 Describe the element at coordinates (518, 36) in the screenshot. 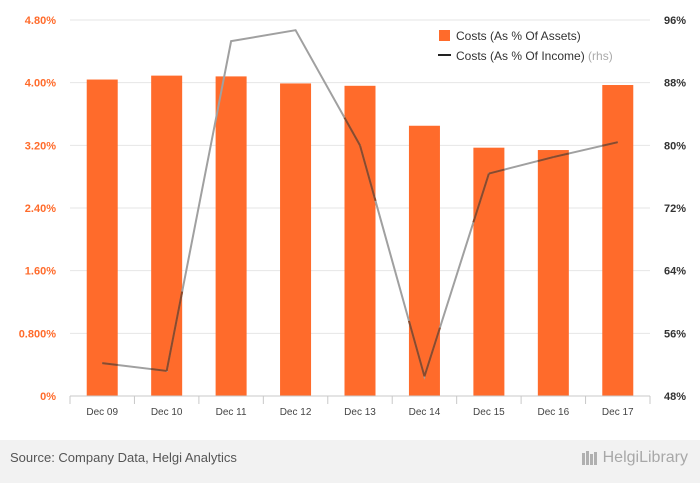

I see `legend-label-assets: Costs (As % Of Assets)` at that location.